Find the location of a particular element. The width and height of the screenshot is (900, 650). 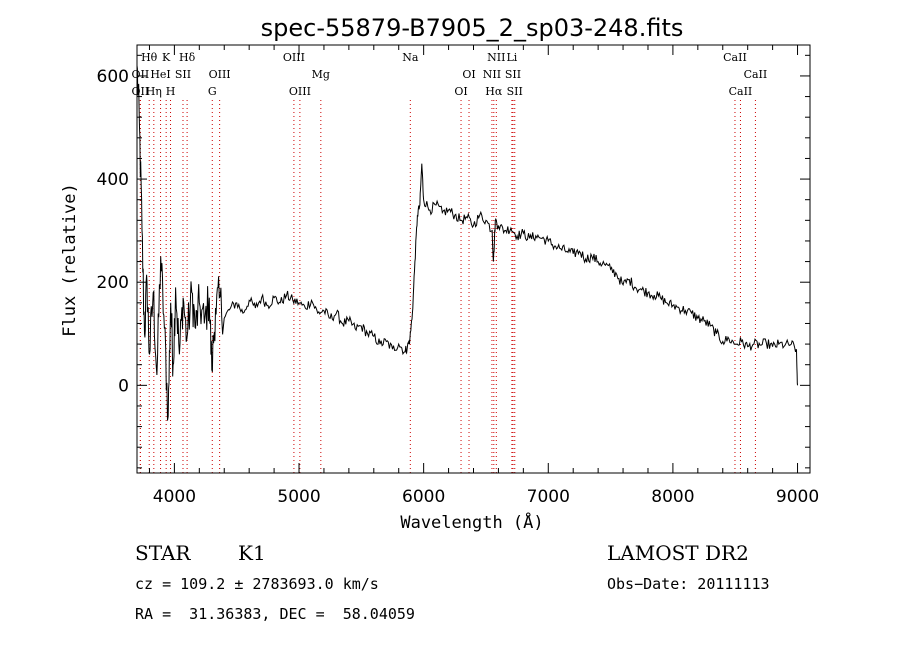

line-marker-label-18: Li is located at coordinates (511, 57).